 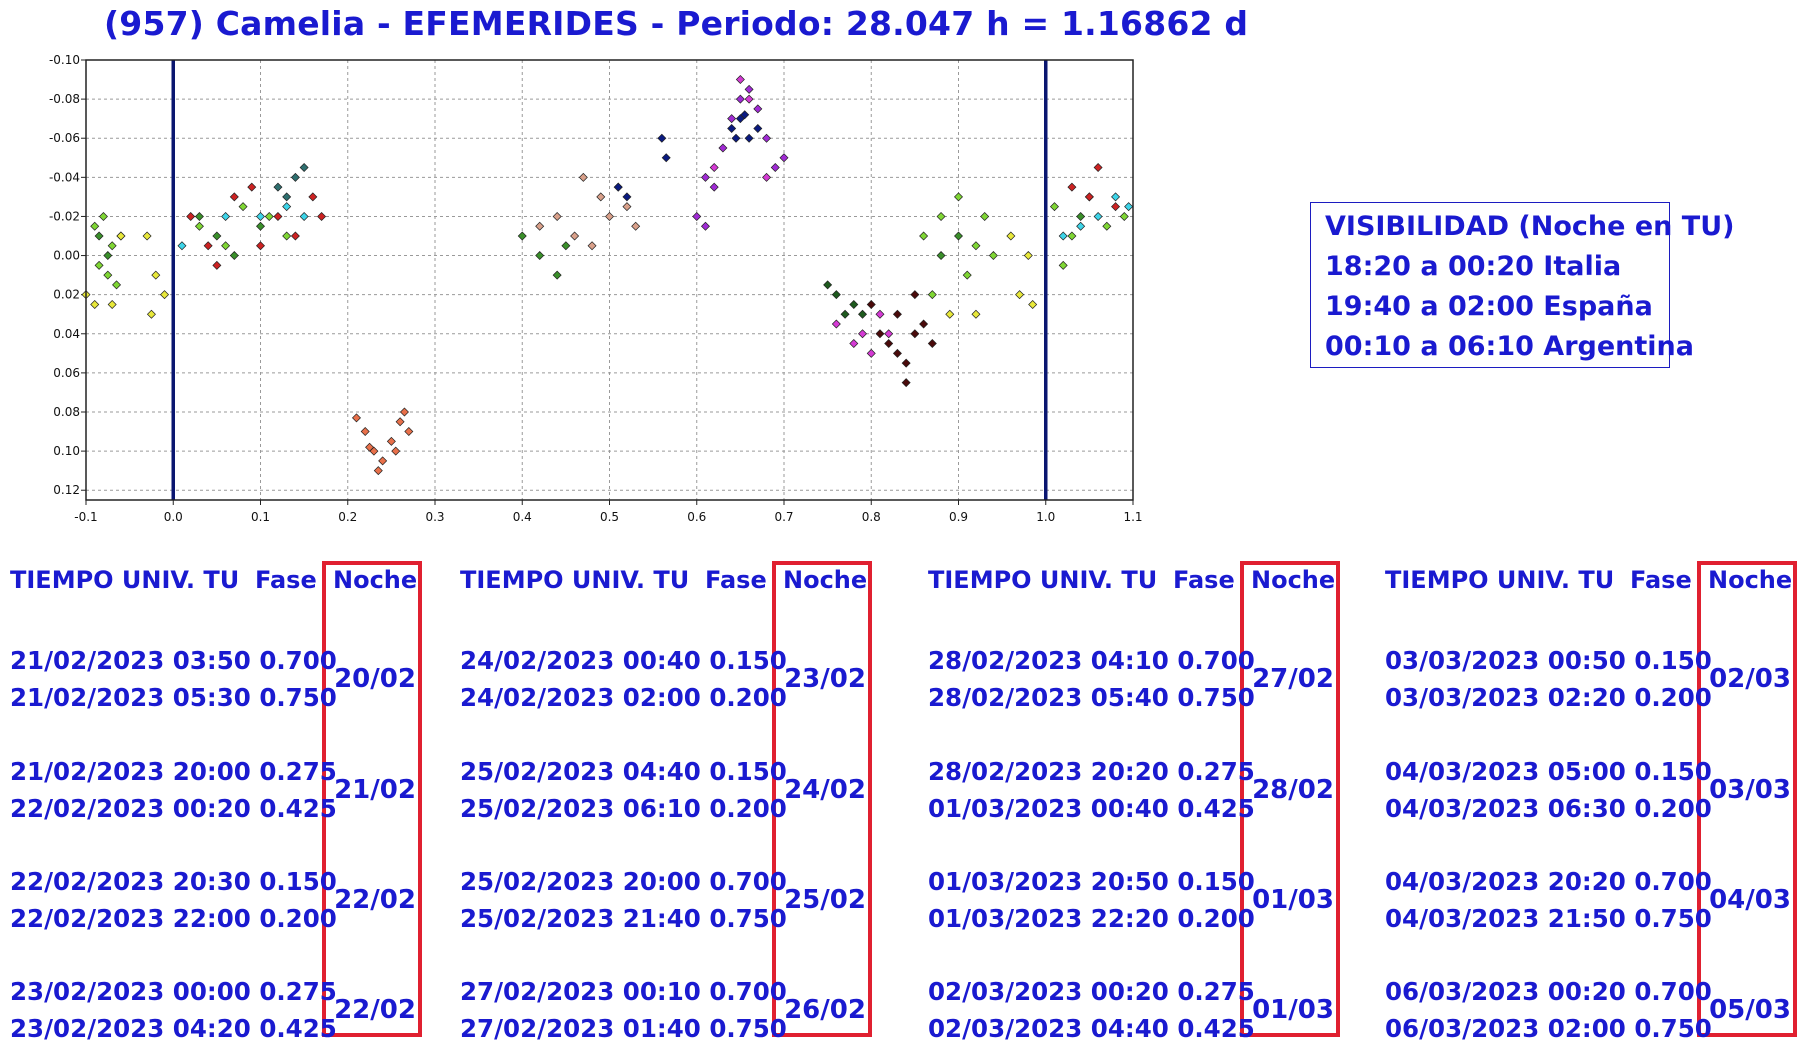 I want to click on noche-date: 28/02, so click(x=1293, y=790).